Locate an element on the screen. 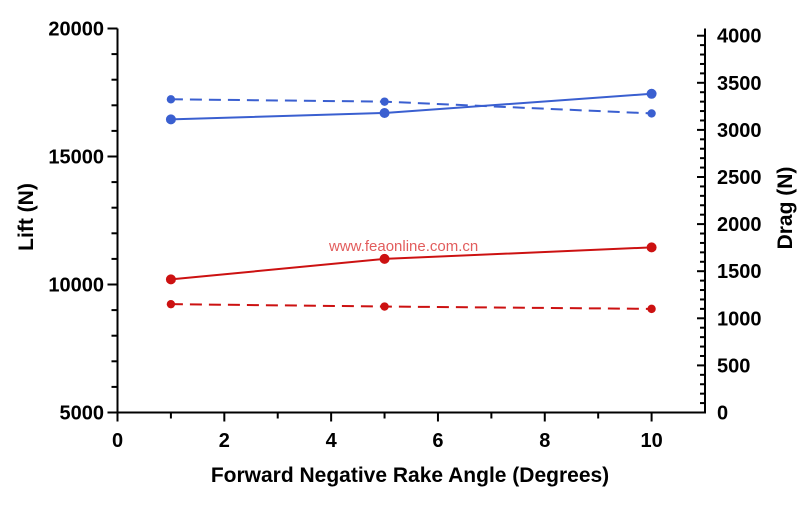 This screenshot has width=809, height=506. right-axis-tick-label: 3000 is located at coordinates (739, 131).